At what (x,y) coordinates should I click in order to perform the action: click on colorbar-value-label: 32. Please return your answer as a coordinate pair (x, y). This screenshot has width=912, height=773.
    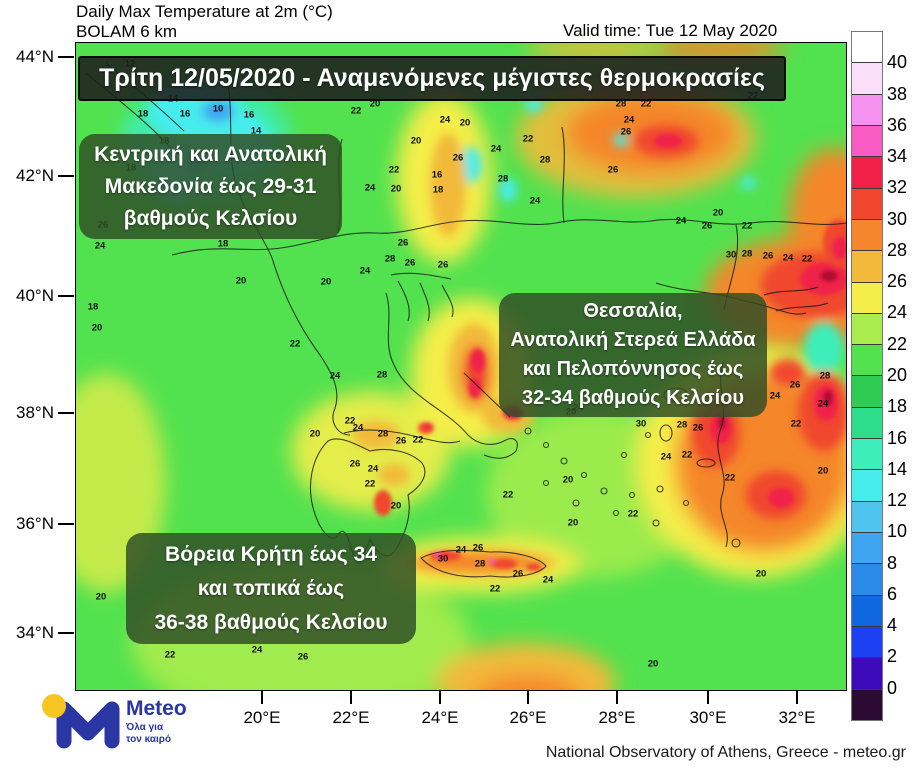
    Looking at the image, I should click on (897, 187).